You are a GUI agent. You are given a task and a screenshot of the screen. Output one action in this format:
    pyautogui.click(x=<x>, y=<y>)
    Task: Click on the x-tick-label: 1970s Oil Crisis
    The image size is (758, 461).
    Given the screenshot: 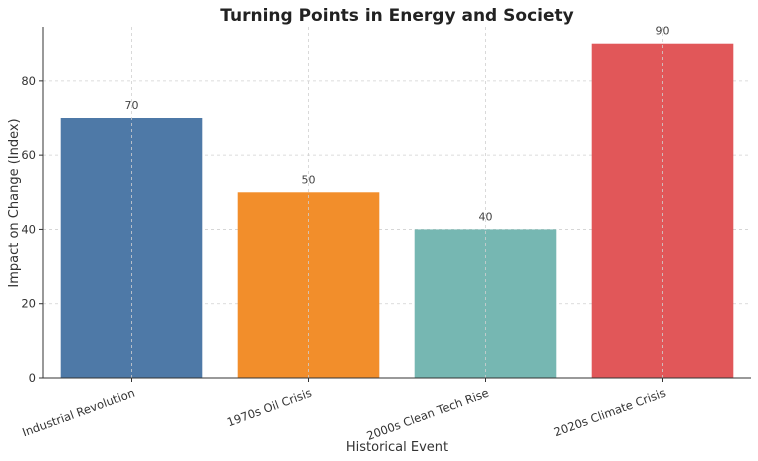 What is the action you would take?
    pyautogui.click(x=269, y=408)
    